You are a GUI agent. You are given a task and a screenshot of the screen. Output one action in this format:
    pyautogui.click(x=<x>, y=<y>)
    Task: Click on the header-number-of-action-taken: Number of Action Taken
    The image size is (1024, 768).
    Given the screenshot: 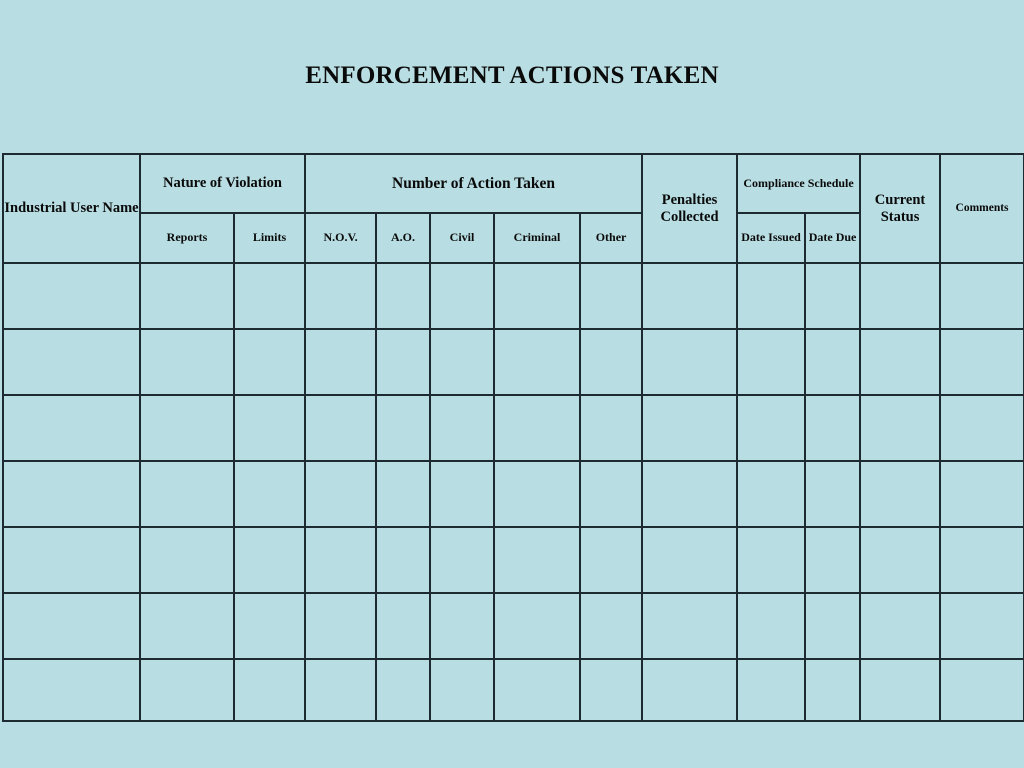 What is the action you would take?
    pyautogui.click(x=474, y=183)
    